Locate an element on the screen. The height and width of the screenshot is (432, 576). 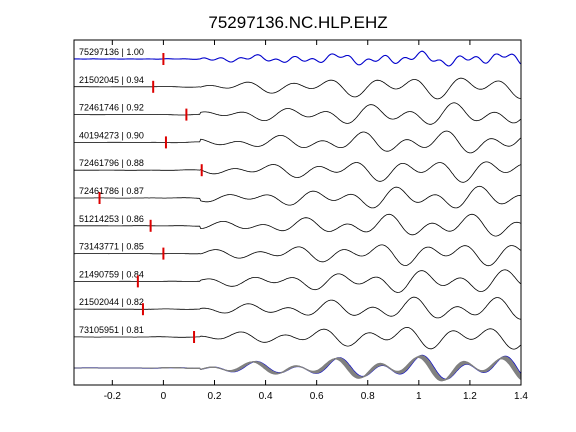
trace-row: 72461786 | 0.87 is located at coordinates (297, 197).